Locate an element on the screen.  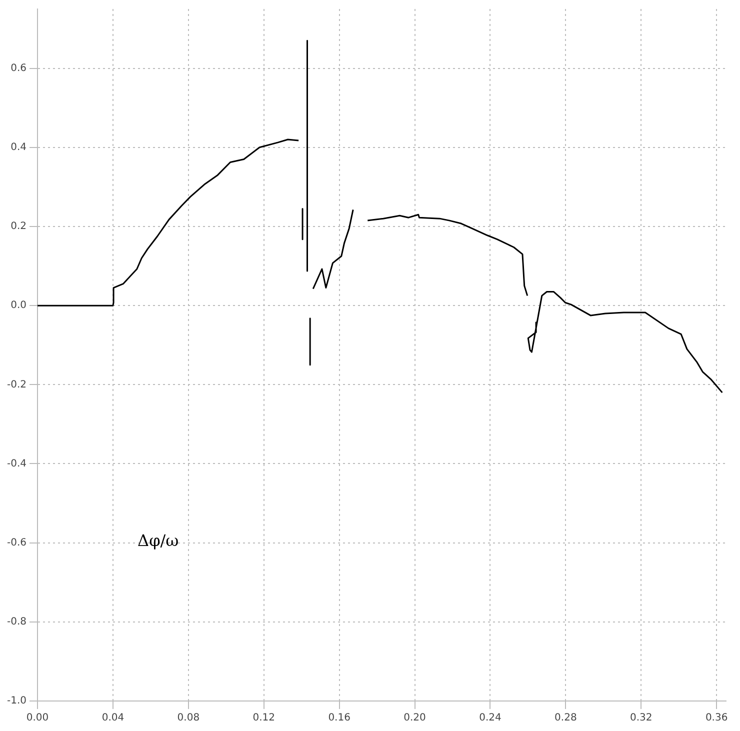
y-tick-label: -0.2 is located at coordinates (16, 384).